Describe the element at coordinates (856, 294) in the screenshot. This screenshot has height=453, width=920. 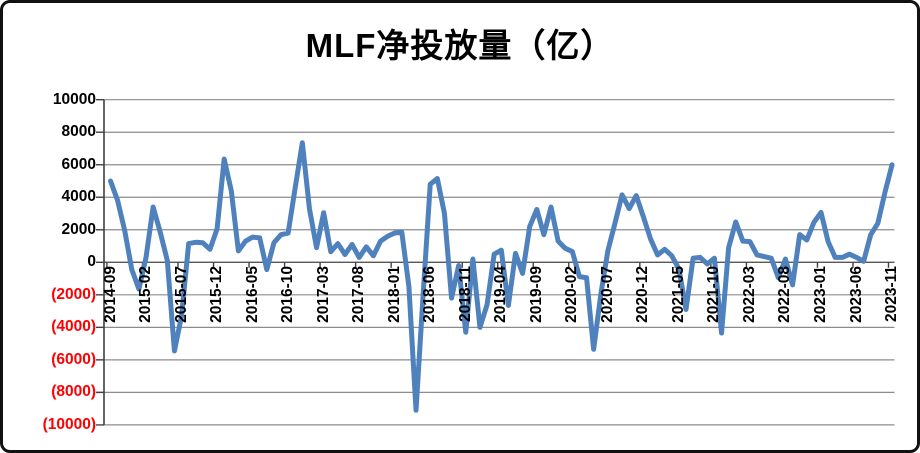
I see `x-axis-tick-label: 2023-06` at that location.